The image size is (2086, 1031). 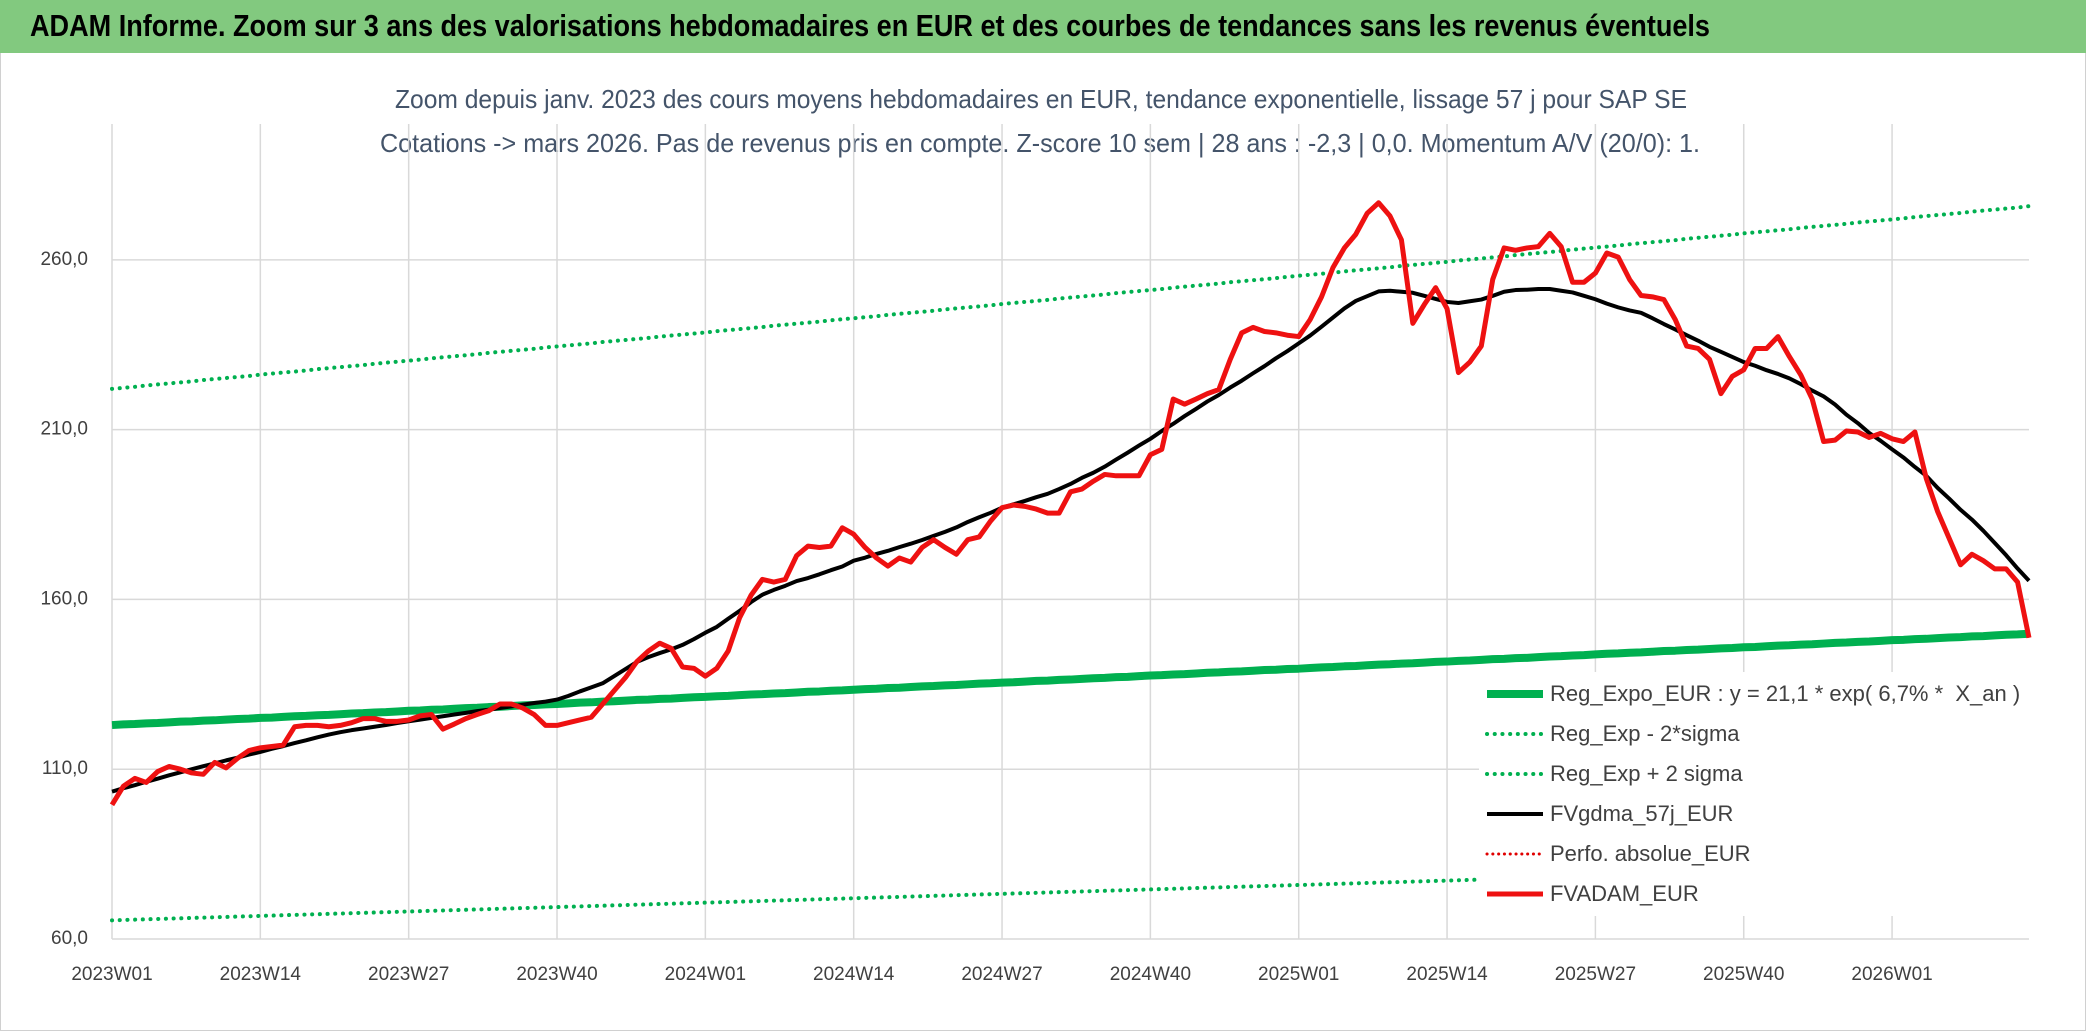 I want to click on x-tick-label: 2024W01, so click(x=705, y=974).